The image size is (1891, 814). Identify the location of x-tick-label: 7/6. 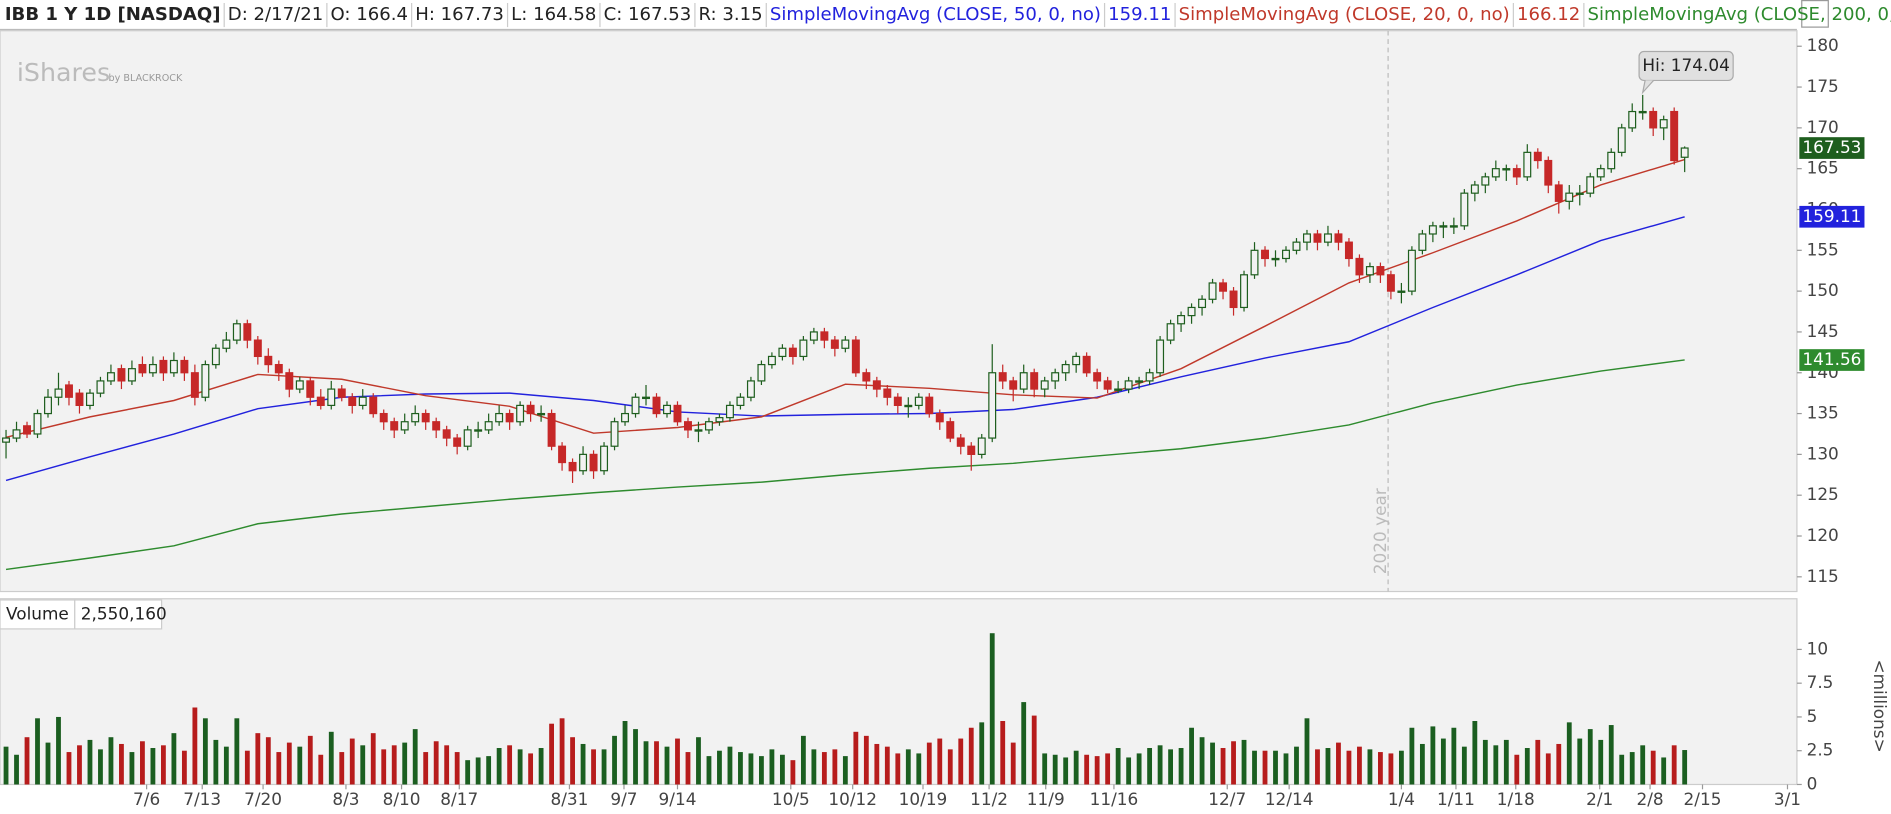
(146, 799).